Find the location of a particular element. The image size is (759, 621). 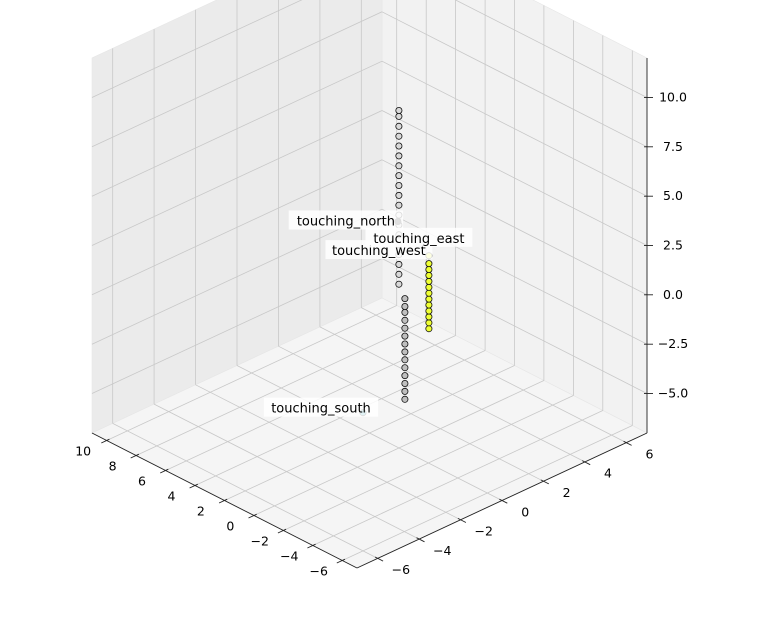

cluster-label: touching_east is located at coordinates (418, 239).